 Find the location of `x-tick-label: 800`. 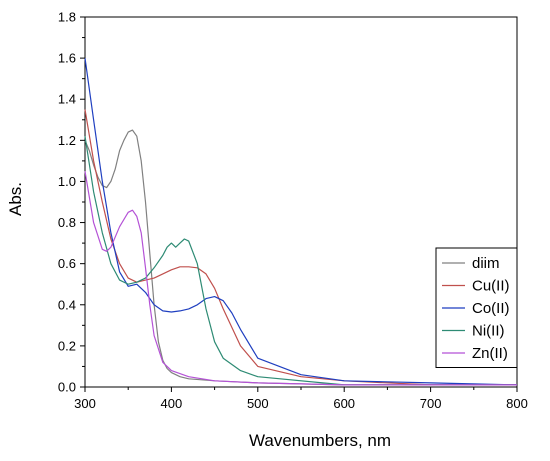

x-tick-label: 800 is located at coordinates (517, 403).